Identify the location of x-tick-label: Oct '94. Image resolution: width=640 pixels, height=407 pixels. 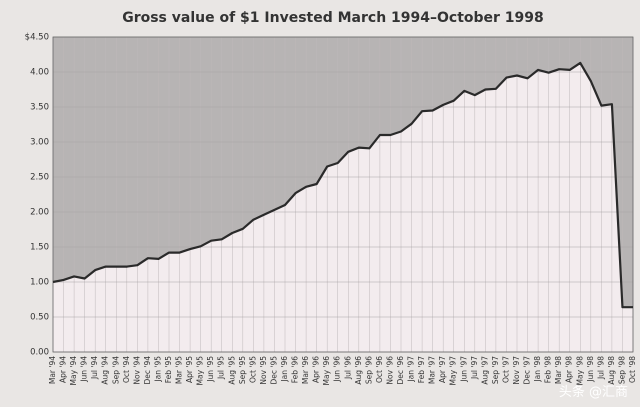
(126, 369).